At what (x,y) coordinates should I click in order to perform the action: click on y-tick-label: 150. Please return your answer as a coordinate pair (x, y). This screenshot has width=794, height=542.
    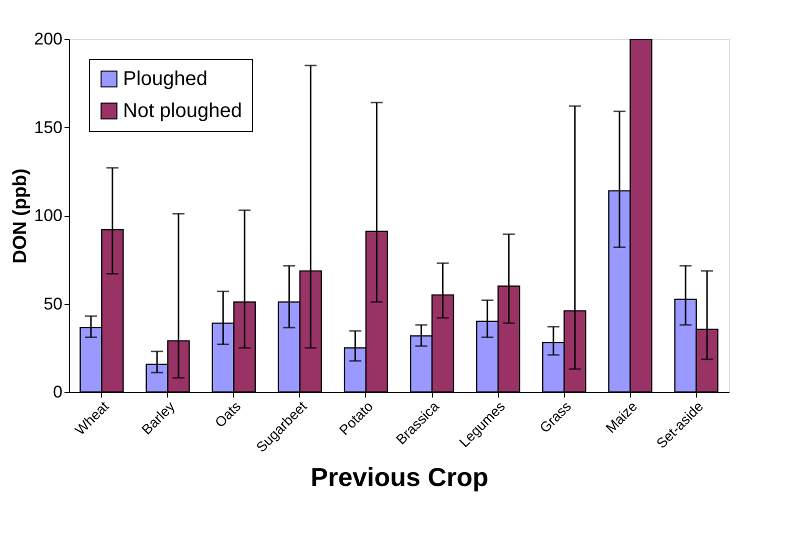
    Looking at the image, I should click on (48, 127).